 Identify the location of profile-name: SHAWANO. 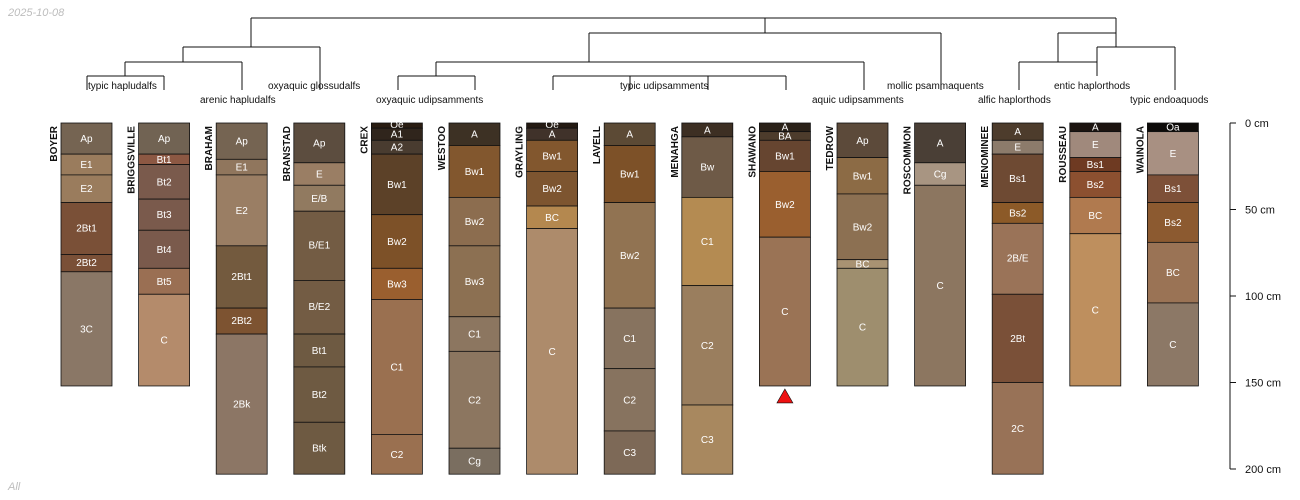
(752, 152).